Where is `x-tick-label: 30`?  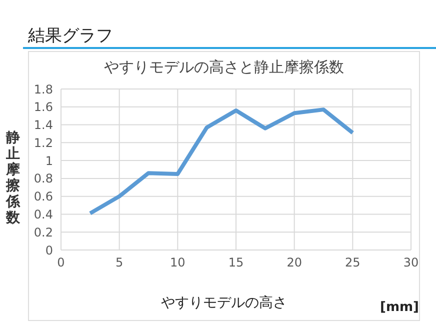
x-tick-label: 30 is located at coordinates (411, 263).